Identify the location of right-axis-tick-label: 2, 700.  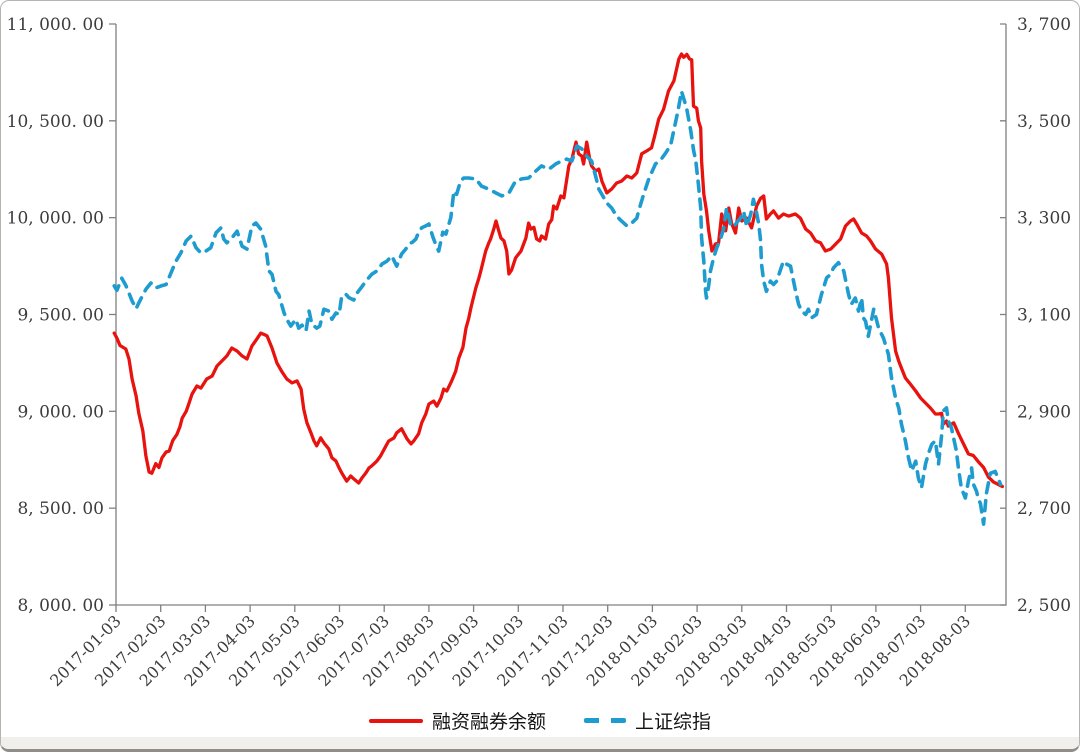
(1044, 509).